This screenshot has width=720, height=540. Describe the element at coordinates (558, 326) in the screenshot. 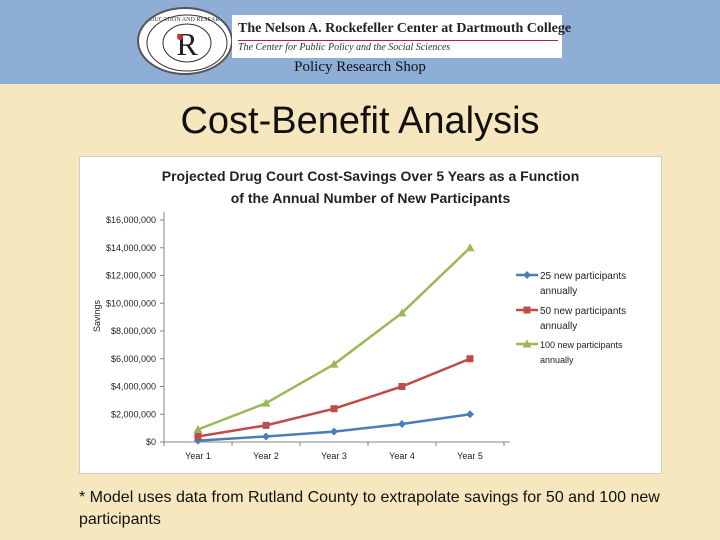

I see `legend-label-2: annually` at that location.